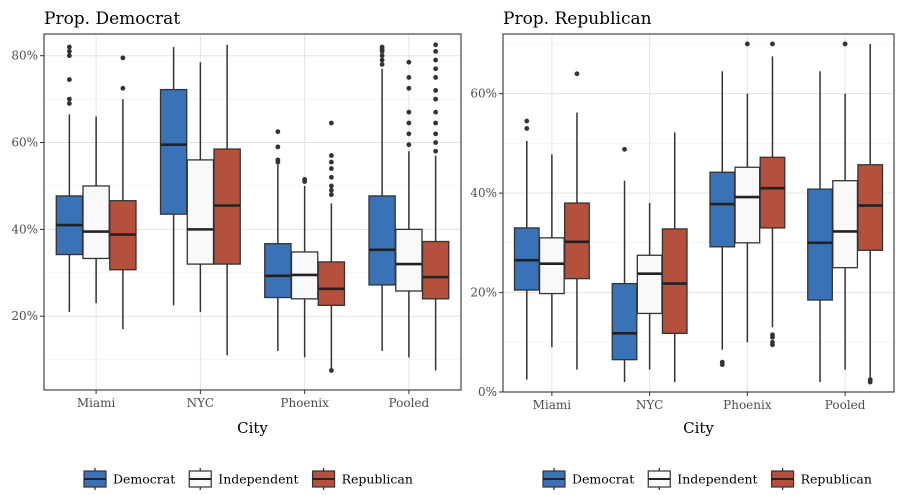  Describe the element at coordinates (24, 56) in the screenshot. I see `y-tick-label: 80%` at that location.